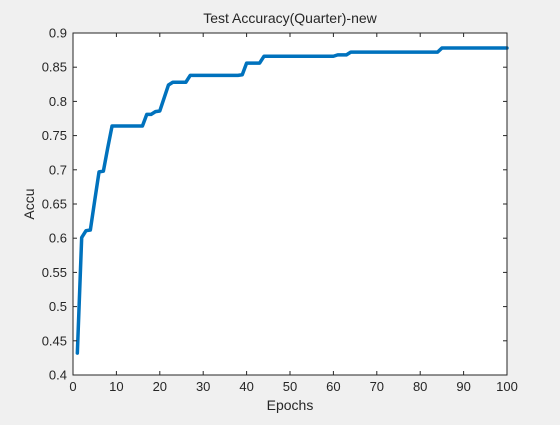 The height and width of the screenshot is (425, 560). I want to click on x-tick-label: 50, so click(290, 386).